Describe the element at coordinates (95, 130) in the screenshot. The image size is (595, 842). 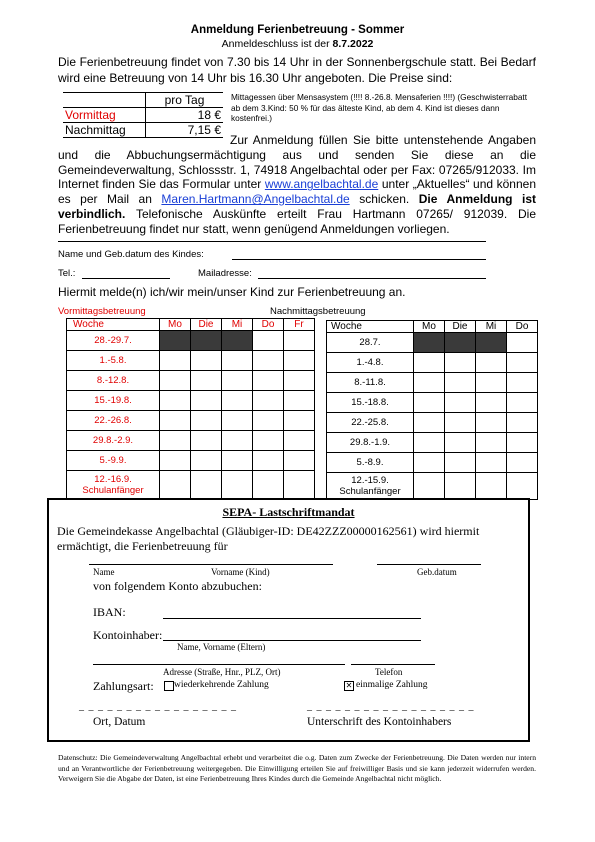
I see `price-row-label: Nachmittag` at that location.